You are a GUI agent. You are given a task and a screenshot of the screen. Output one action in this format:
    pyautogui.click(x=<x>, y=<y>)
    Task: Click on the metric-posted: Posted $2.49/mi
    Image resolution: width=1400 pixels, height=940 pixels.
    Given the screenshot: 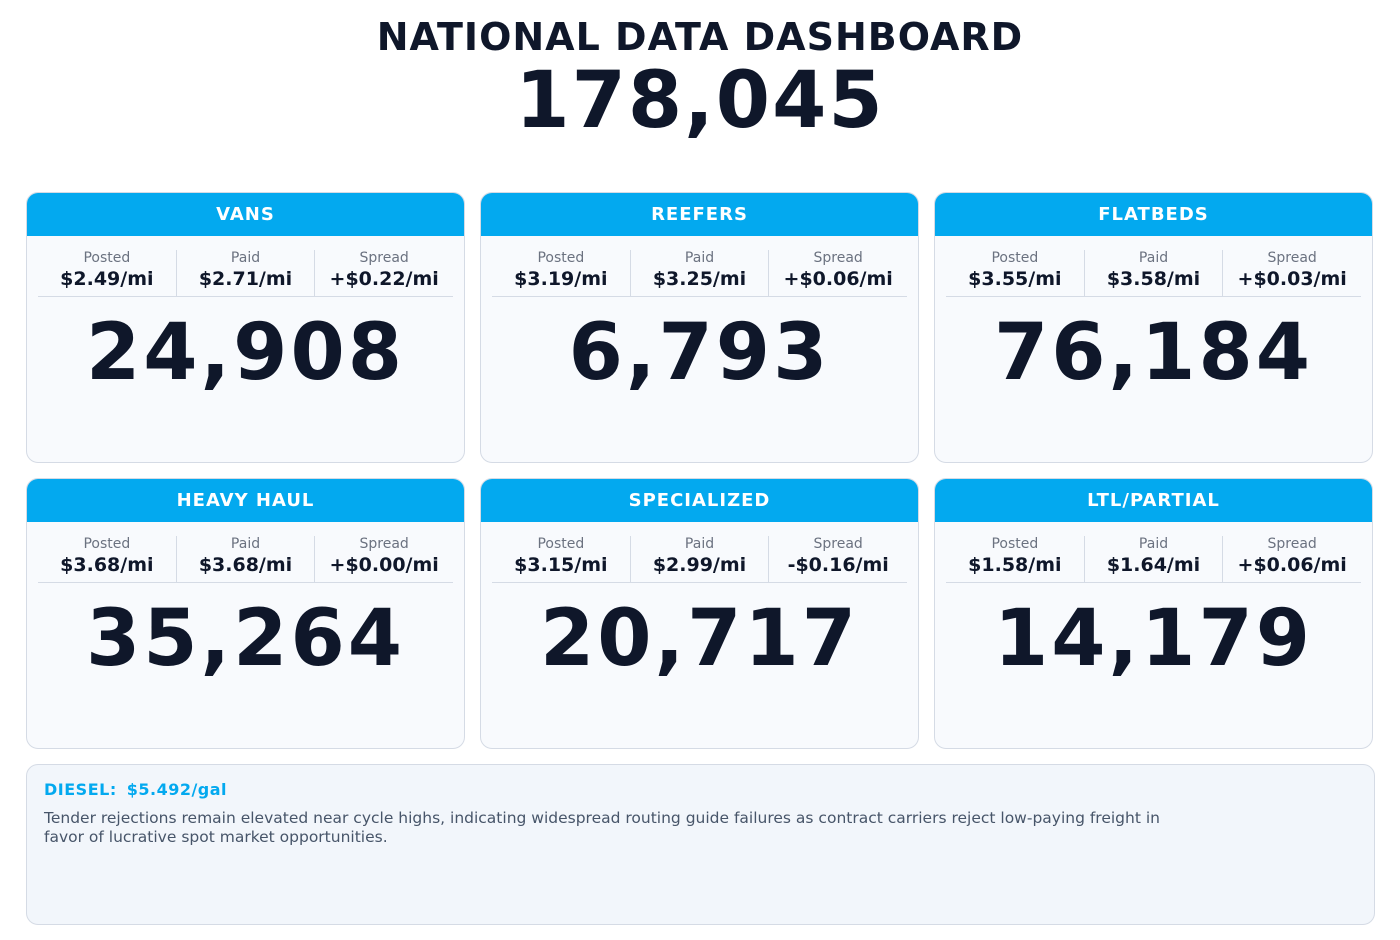 What is the action you would take?
    pyautogui.click(x=107, y=273)
    